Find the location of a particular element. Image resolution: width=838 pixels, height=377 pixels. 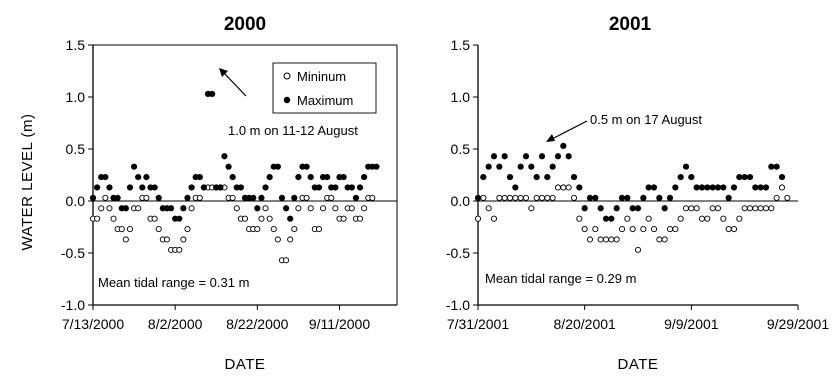

y-tick-label: 1.0 is located at coordinates (461, 97).